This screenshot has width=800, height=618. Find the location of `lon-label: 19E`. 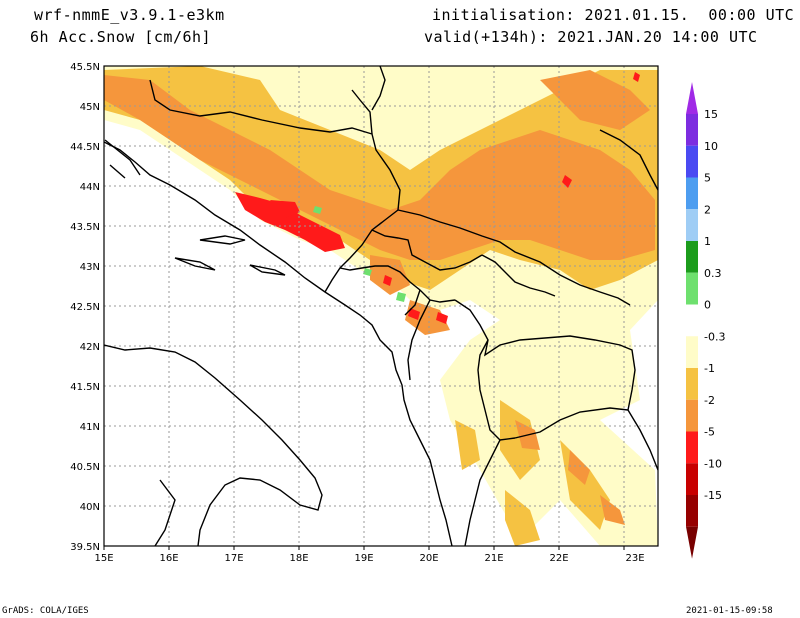

lon-label: 19E is located at coordinates (363, 558).